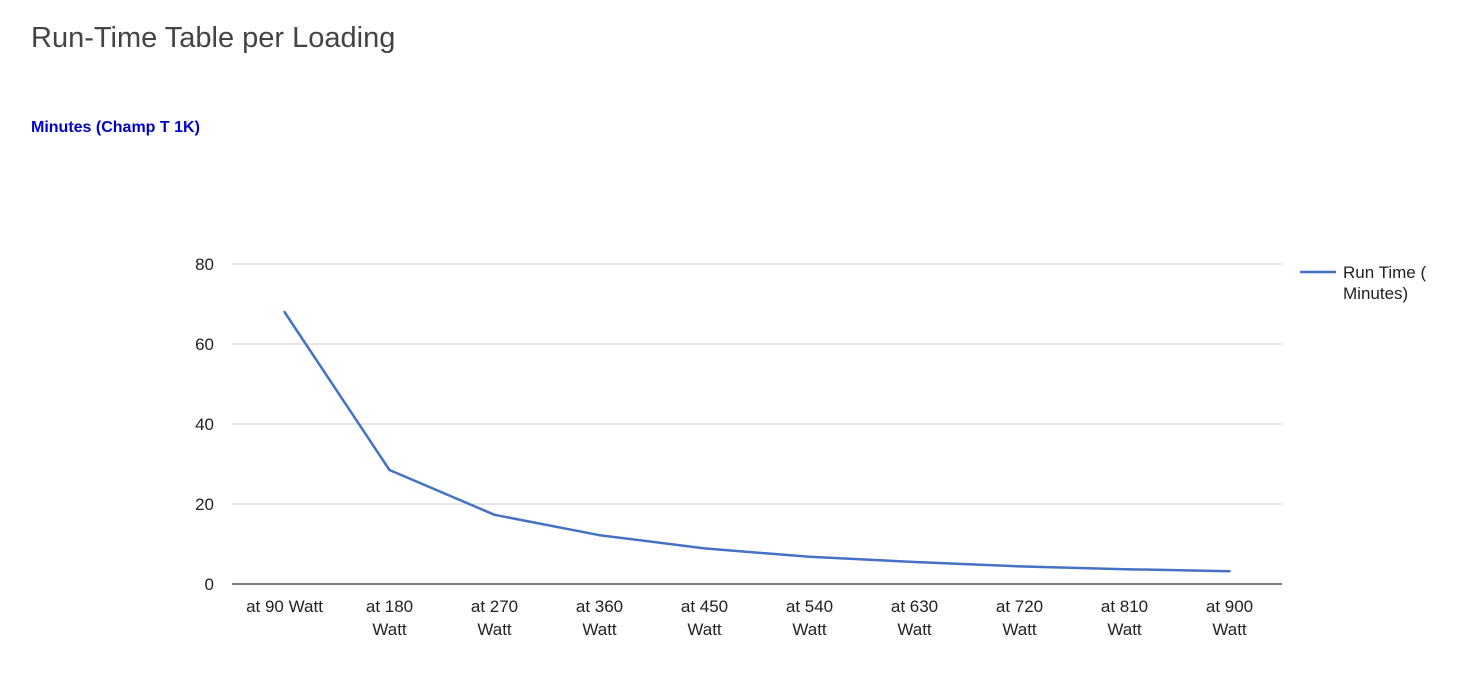  I want to click on y-tick-label: 40, so click(204, 424).